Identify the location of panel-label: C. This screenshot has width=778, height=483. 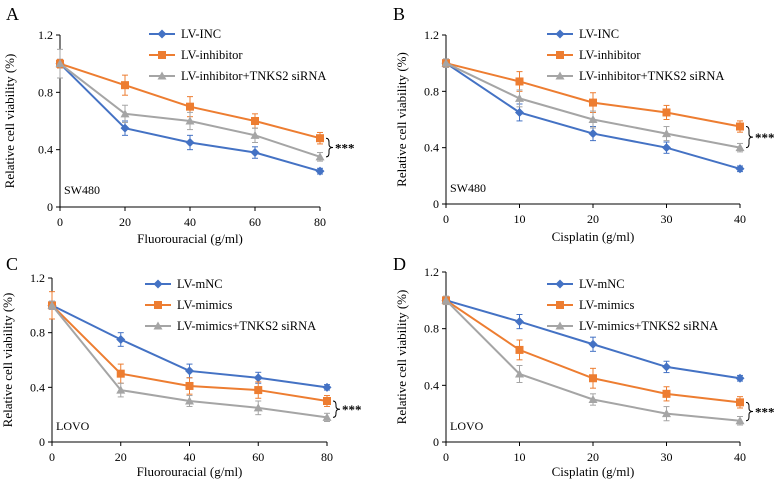
(12, 264).